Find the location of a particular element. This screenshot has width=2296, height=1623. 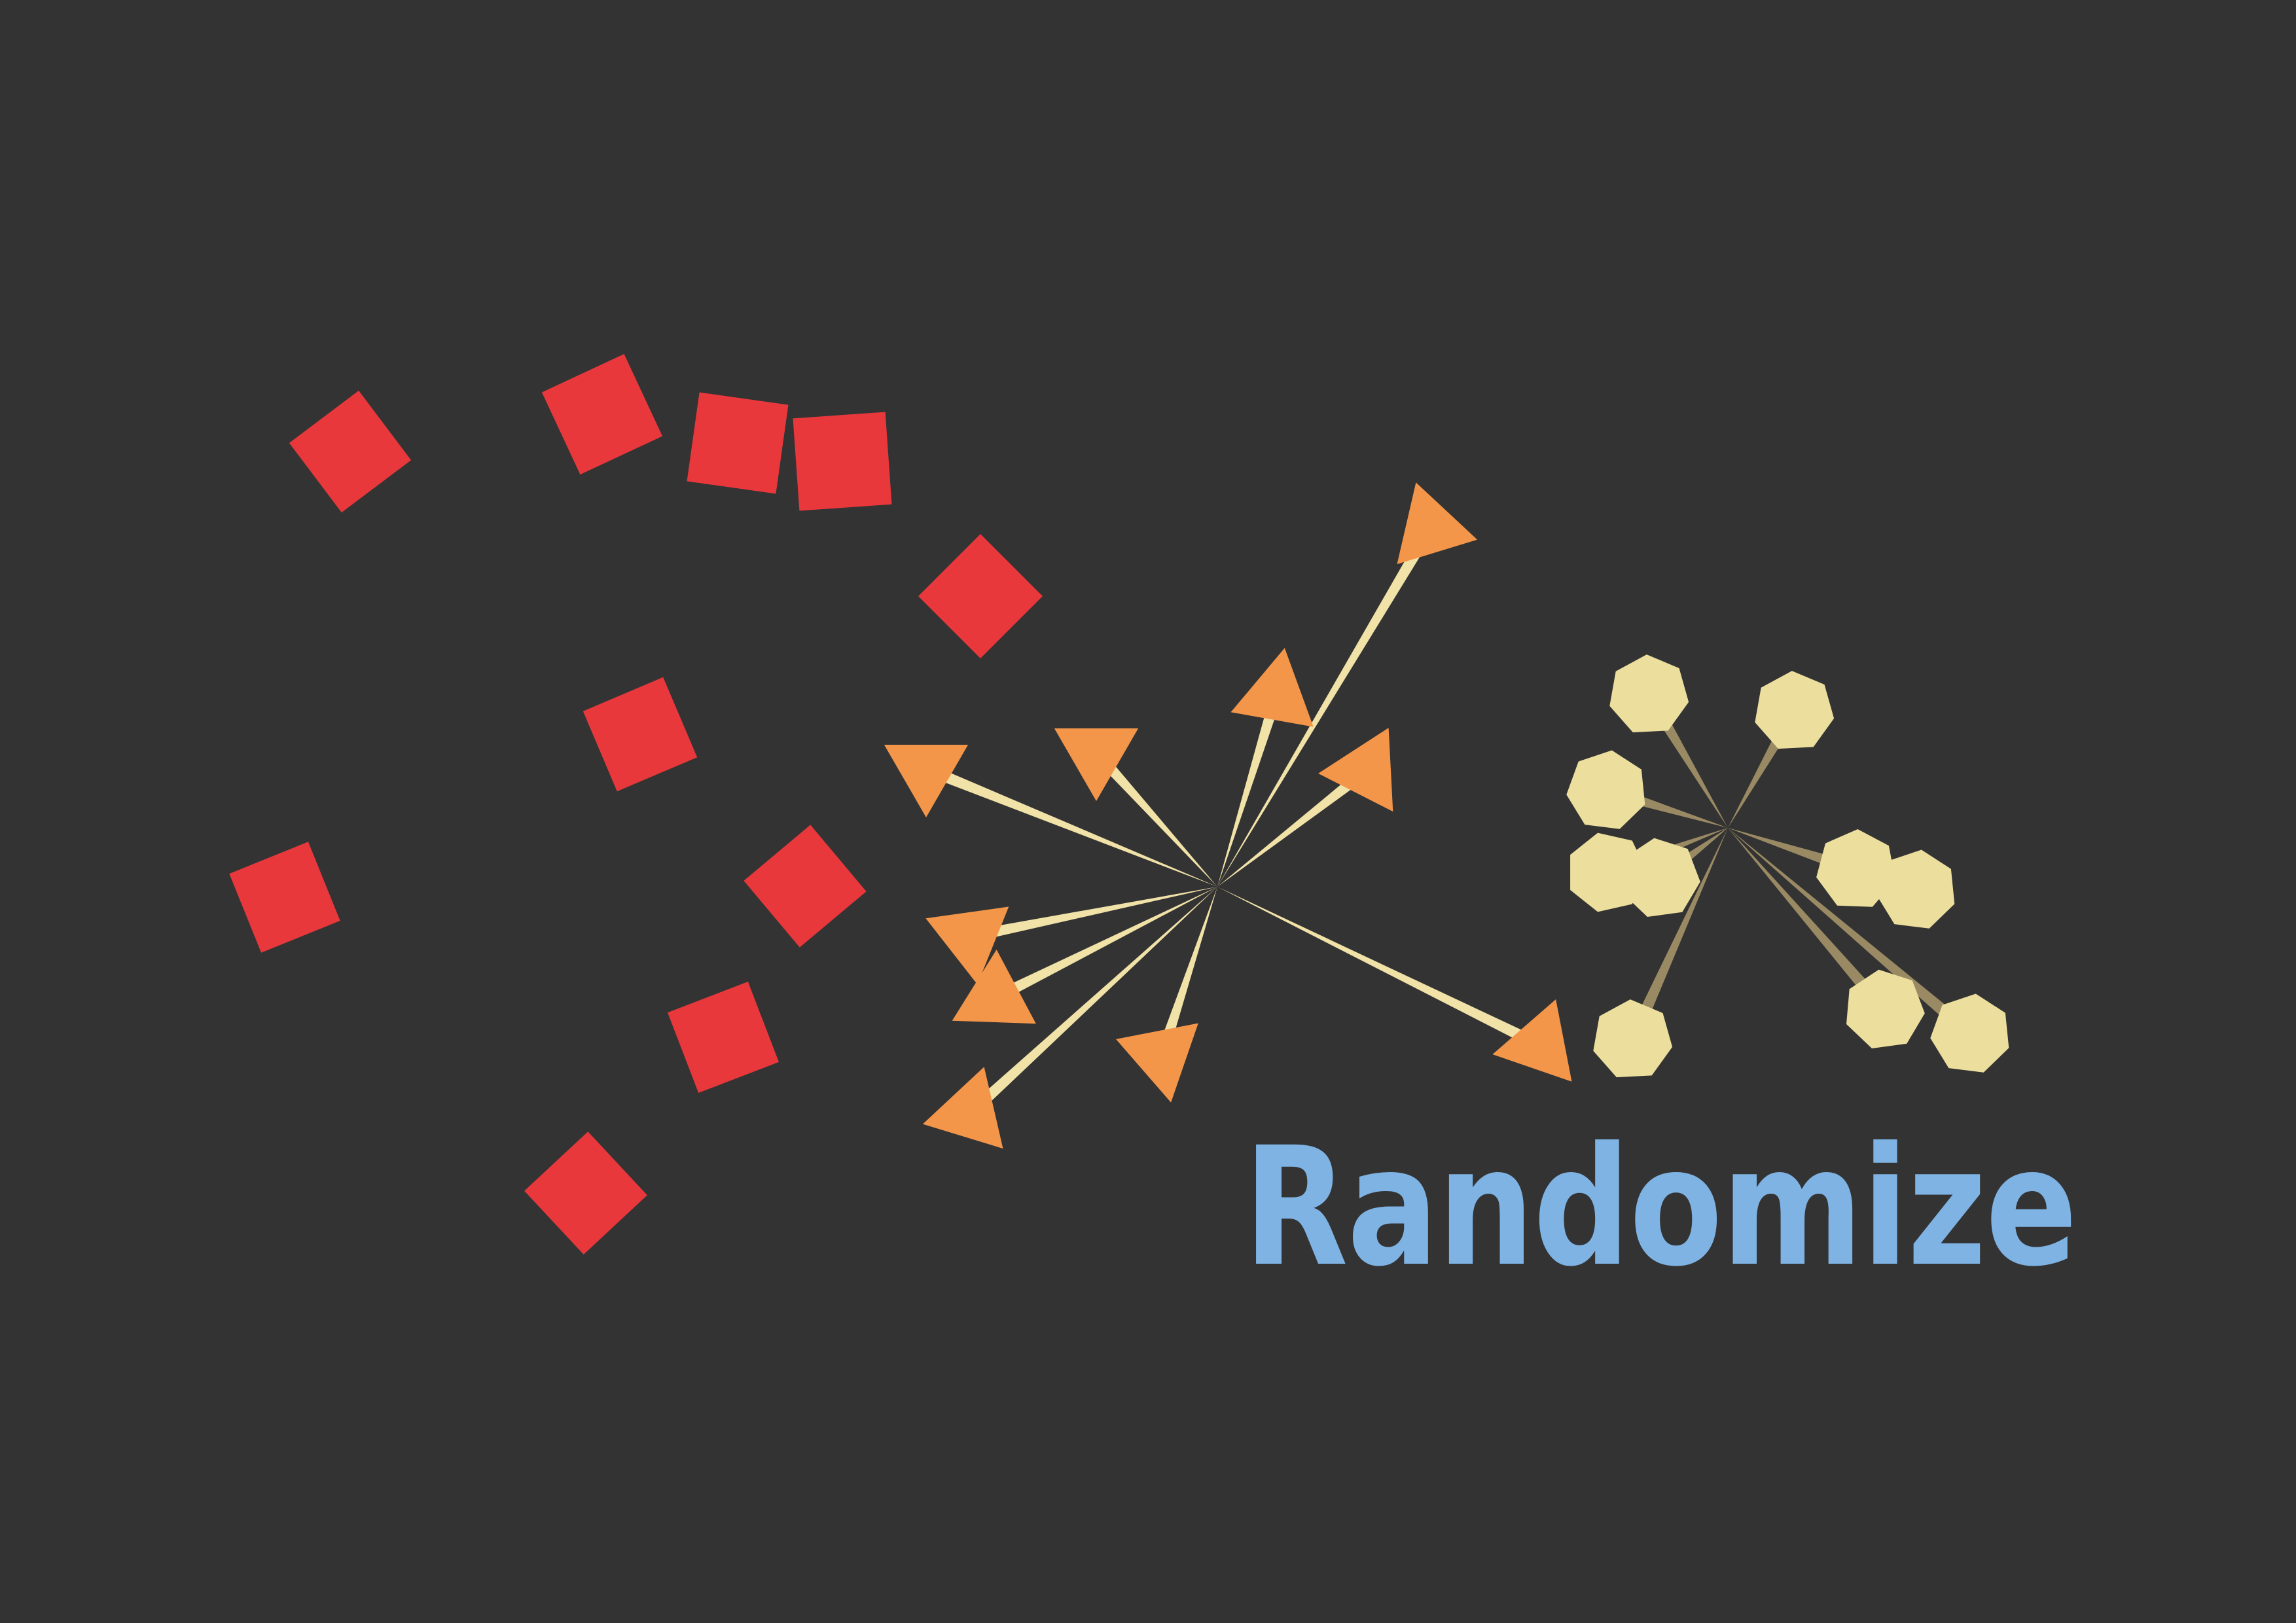

triangle-burst-group is located at coordinates (1228, 815).